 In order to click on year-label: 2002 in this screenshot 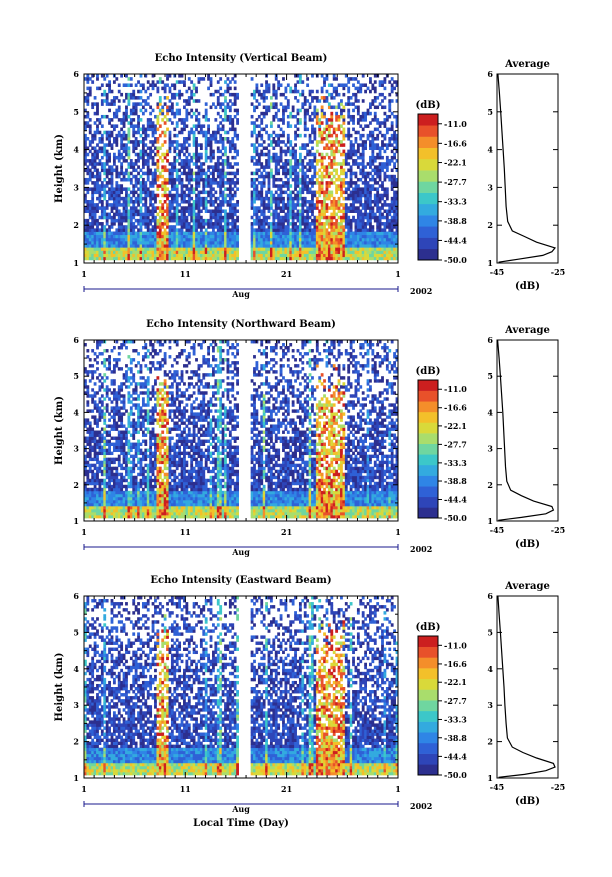, I will do `click(421, 291)`.